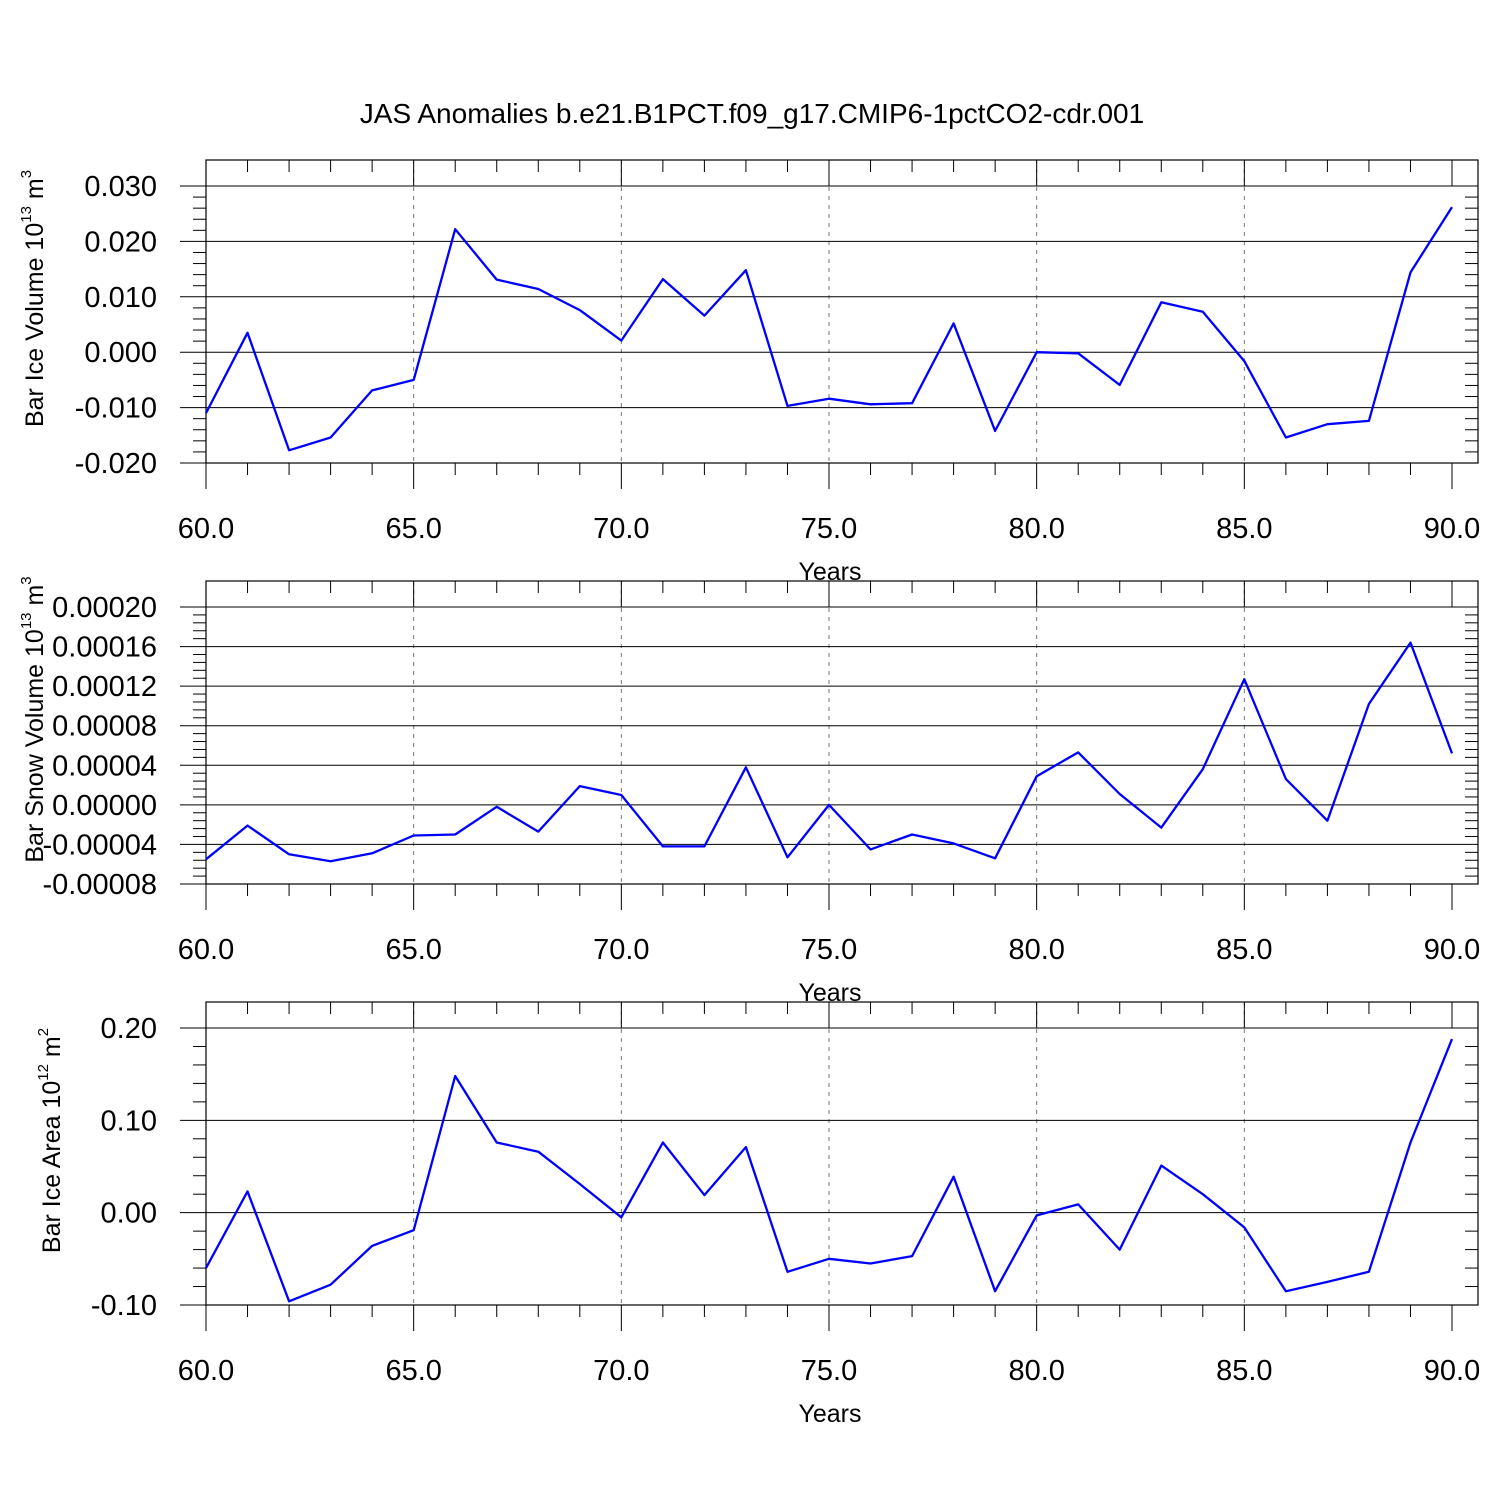  Describe the element at coordinates (120, 353) in the screenshot. I see `y-tick-label: 0.000` at that location.